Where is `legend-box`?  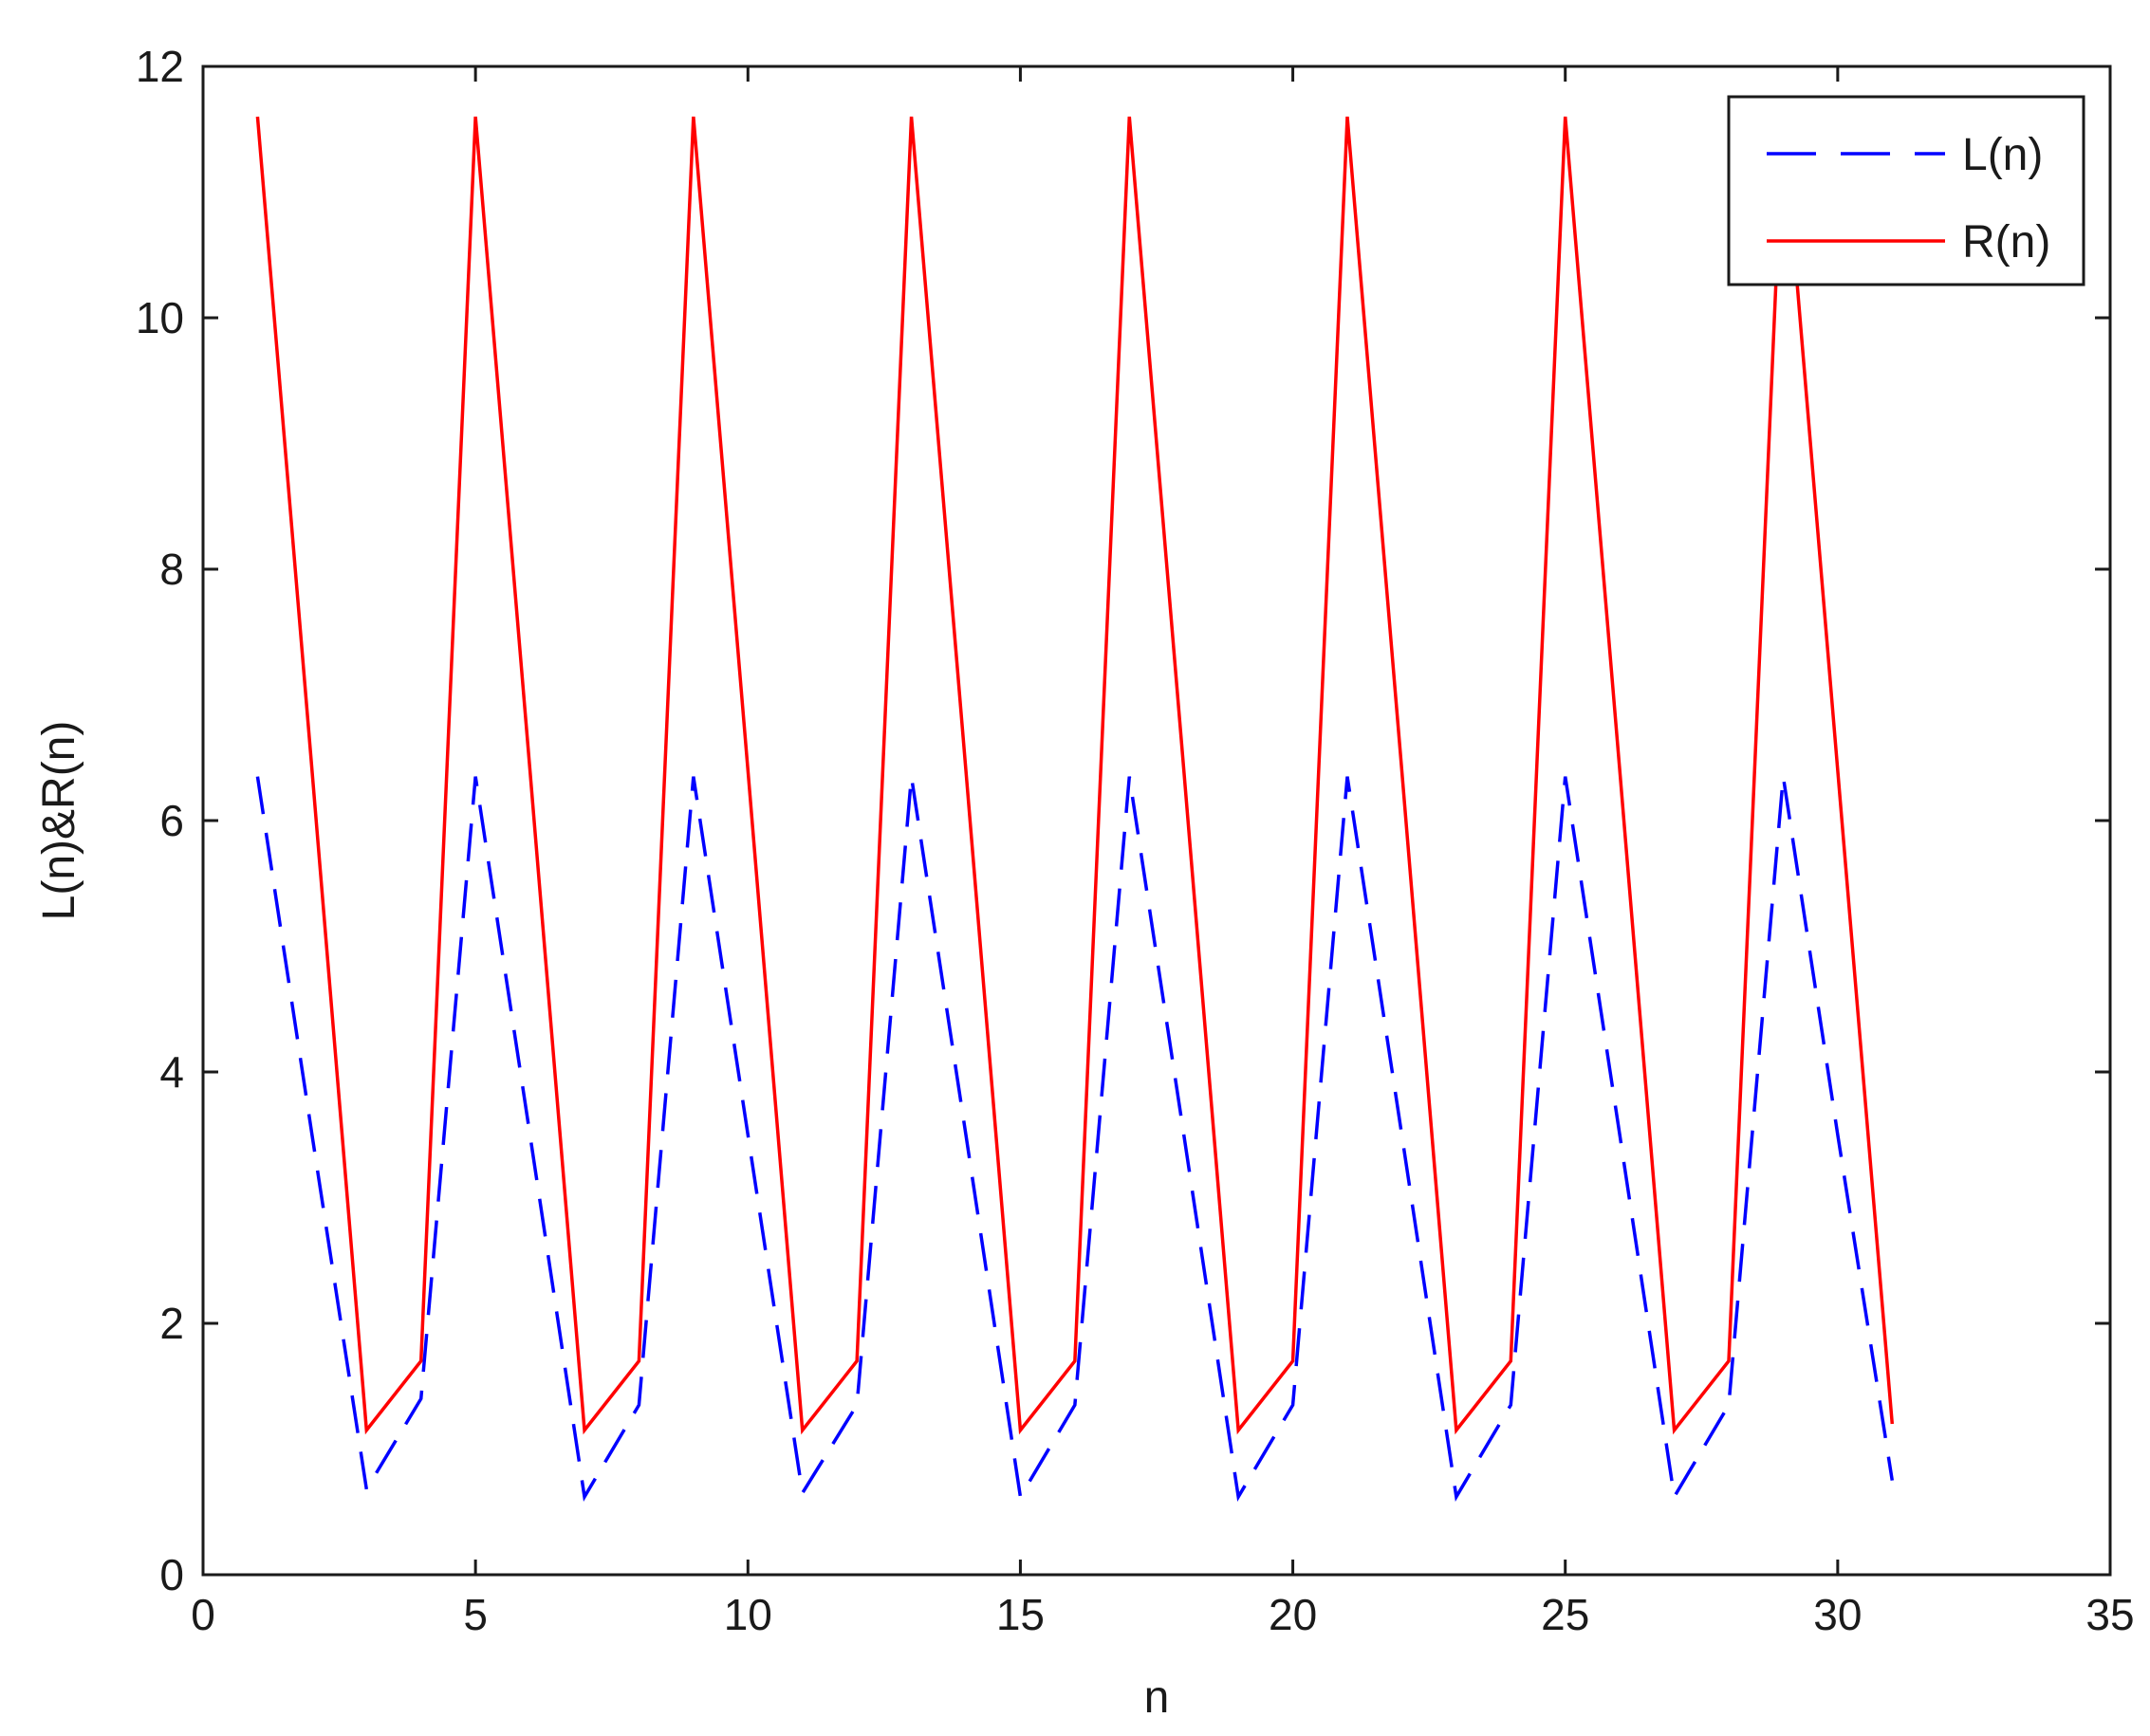
legend-box is located at coordinates (1906, 190).